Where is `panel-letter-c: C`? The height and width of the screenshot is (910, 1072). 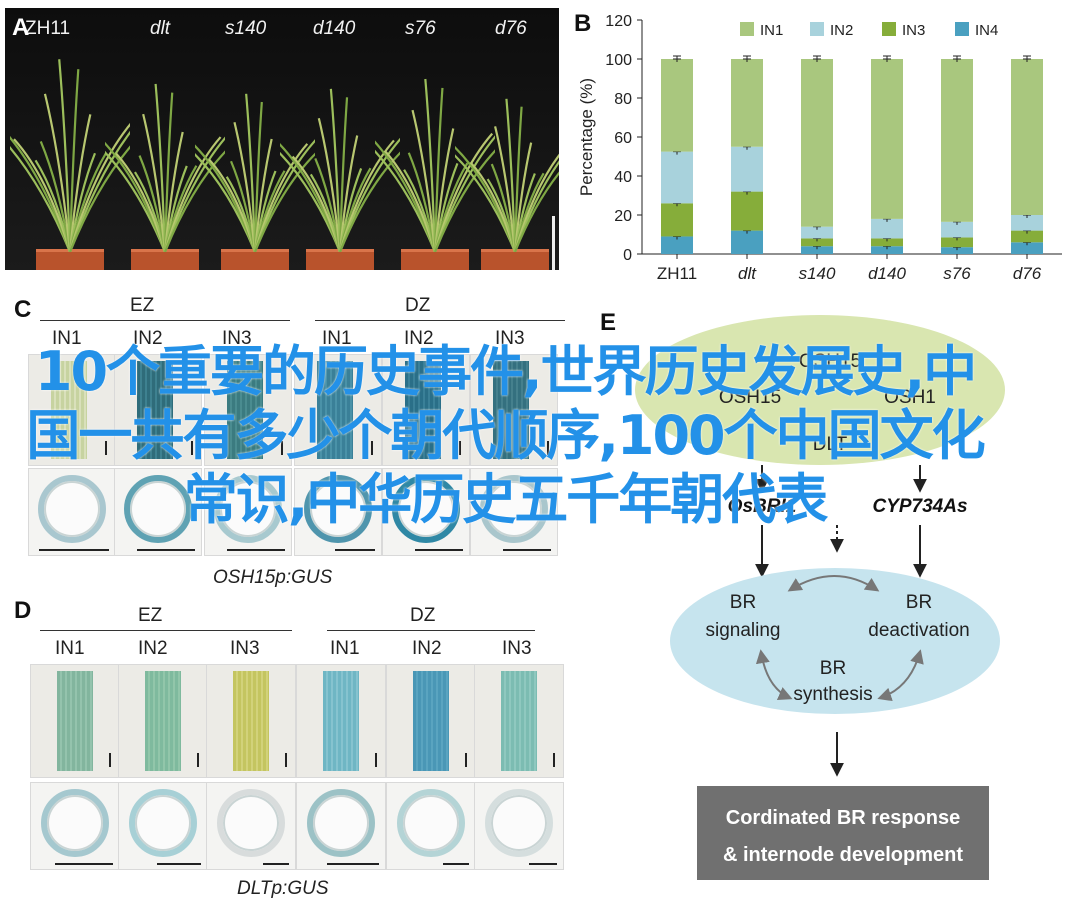 panel-letter-c: C is located at coordinates (23, 309).